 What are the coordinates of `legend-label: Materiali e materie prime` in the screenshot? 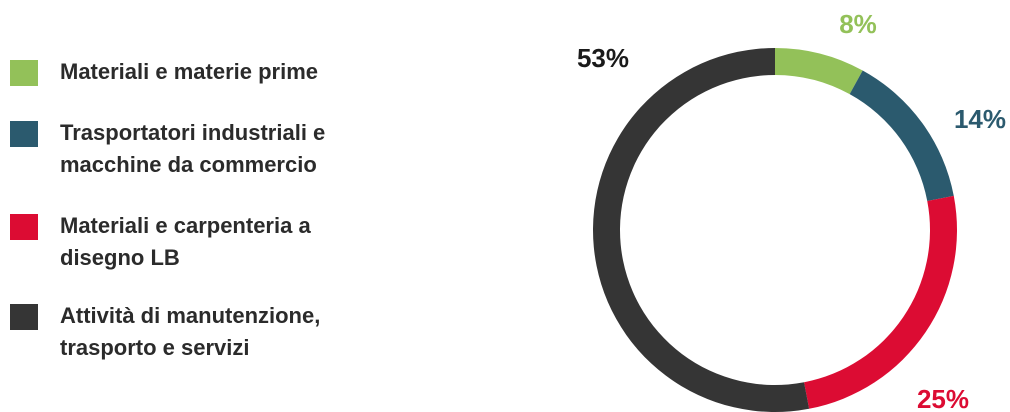 It's located at (189, 71).